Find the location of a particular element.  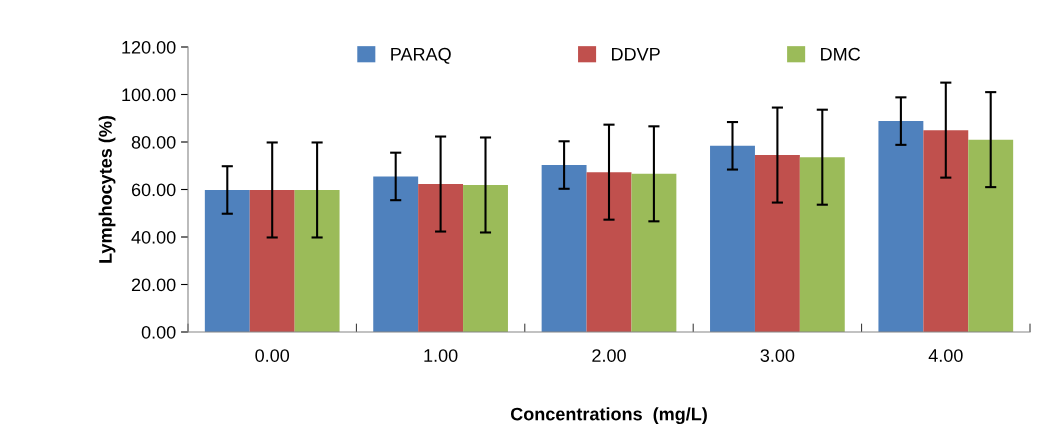

x-tick-label: 0.00 is located at coordinates (272, 355).